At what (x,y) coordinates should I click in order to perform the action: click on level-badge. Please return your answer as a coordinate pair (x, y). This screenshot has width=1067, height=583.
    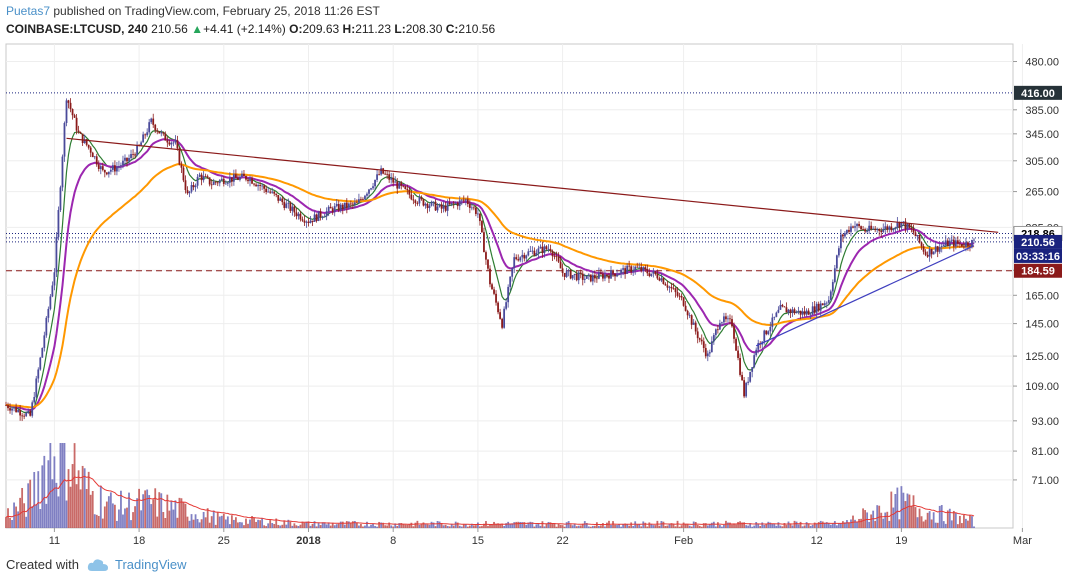
    Looking at the image, I should click on (1038, 92).